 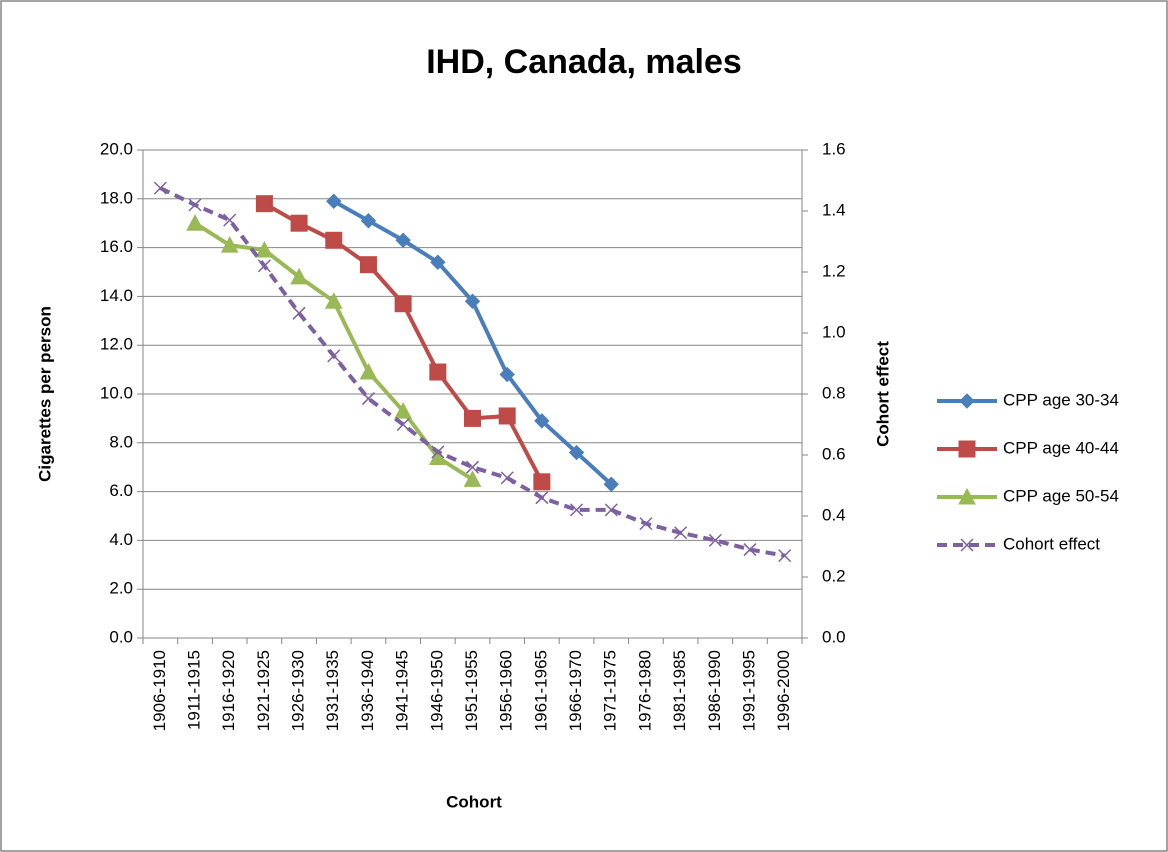 What do you see at coordinates (116, 148) in the screenshot?
I see `y-tick-label: 20.0` at bounding box center [116, 148].